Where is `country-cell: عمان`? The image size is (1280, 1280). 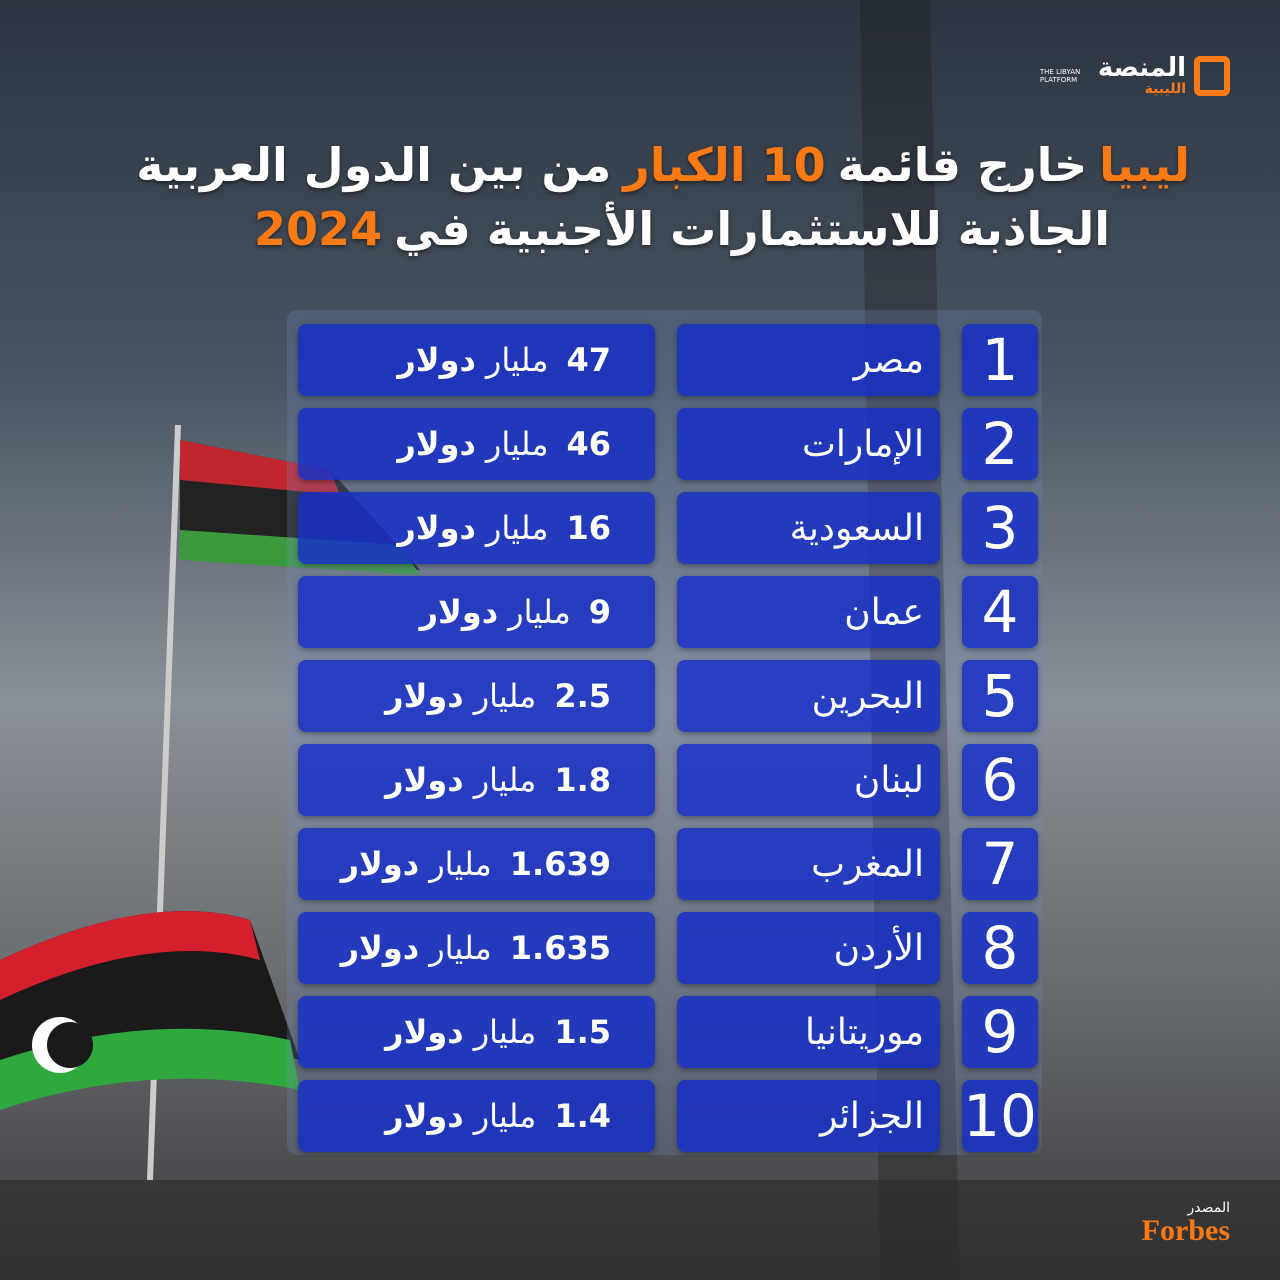
country-cell: عمان is located at coordinates (808, 612).